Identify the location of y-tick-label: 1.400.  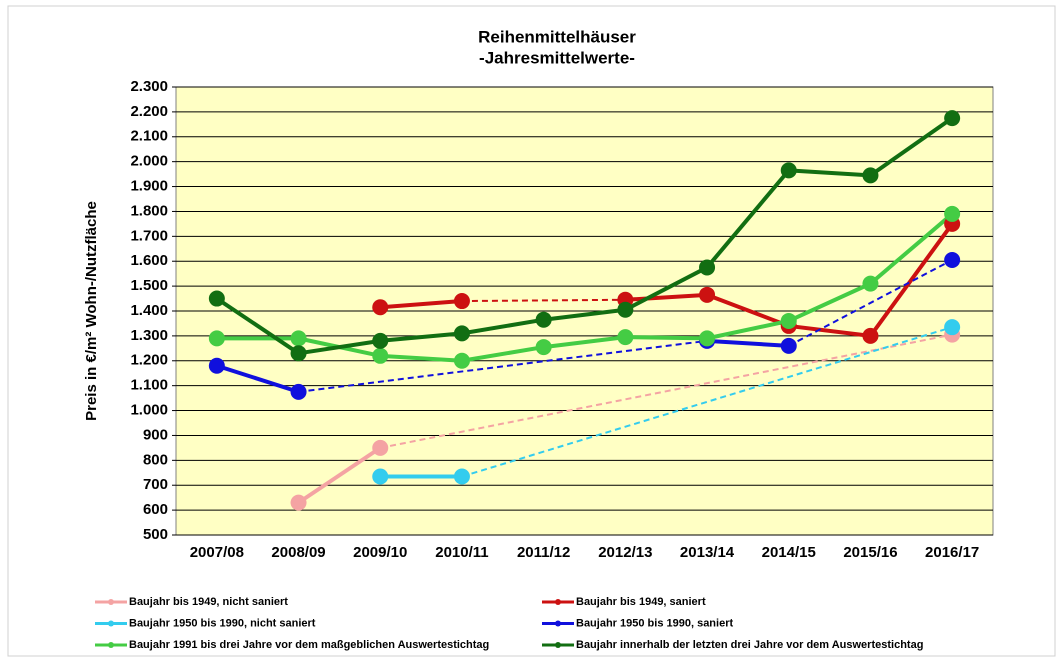
(149, 310).